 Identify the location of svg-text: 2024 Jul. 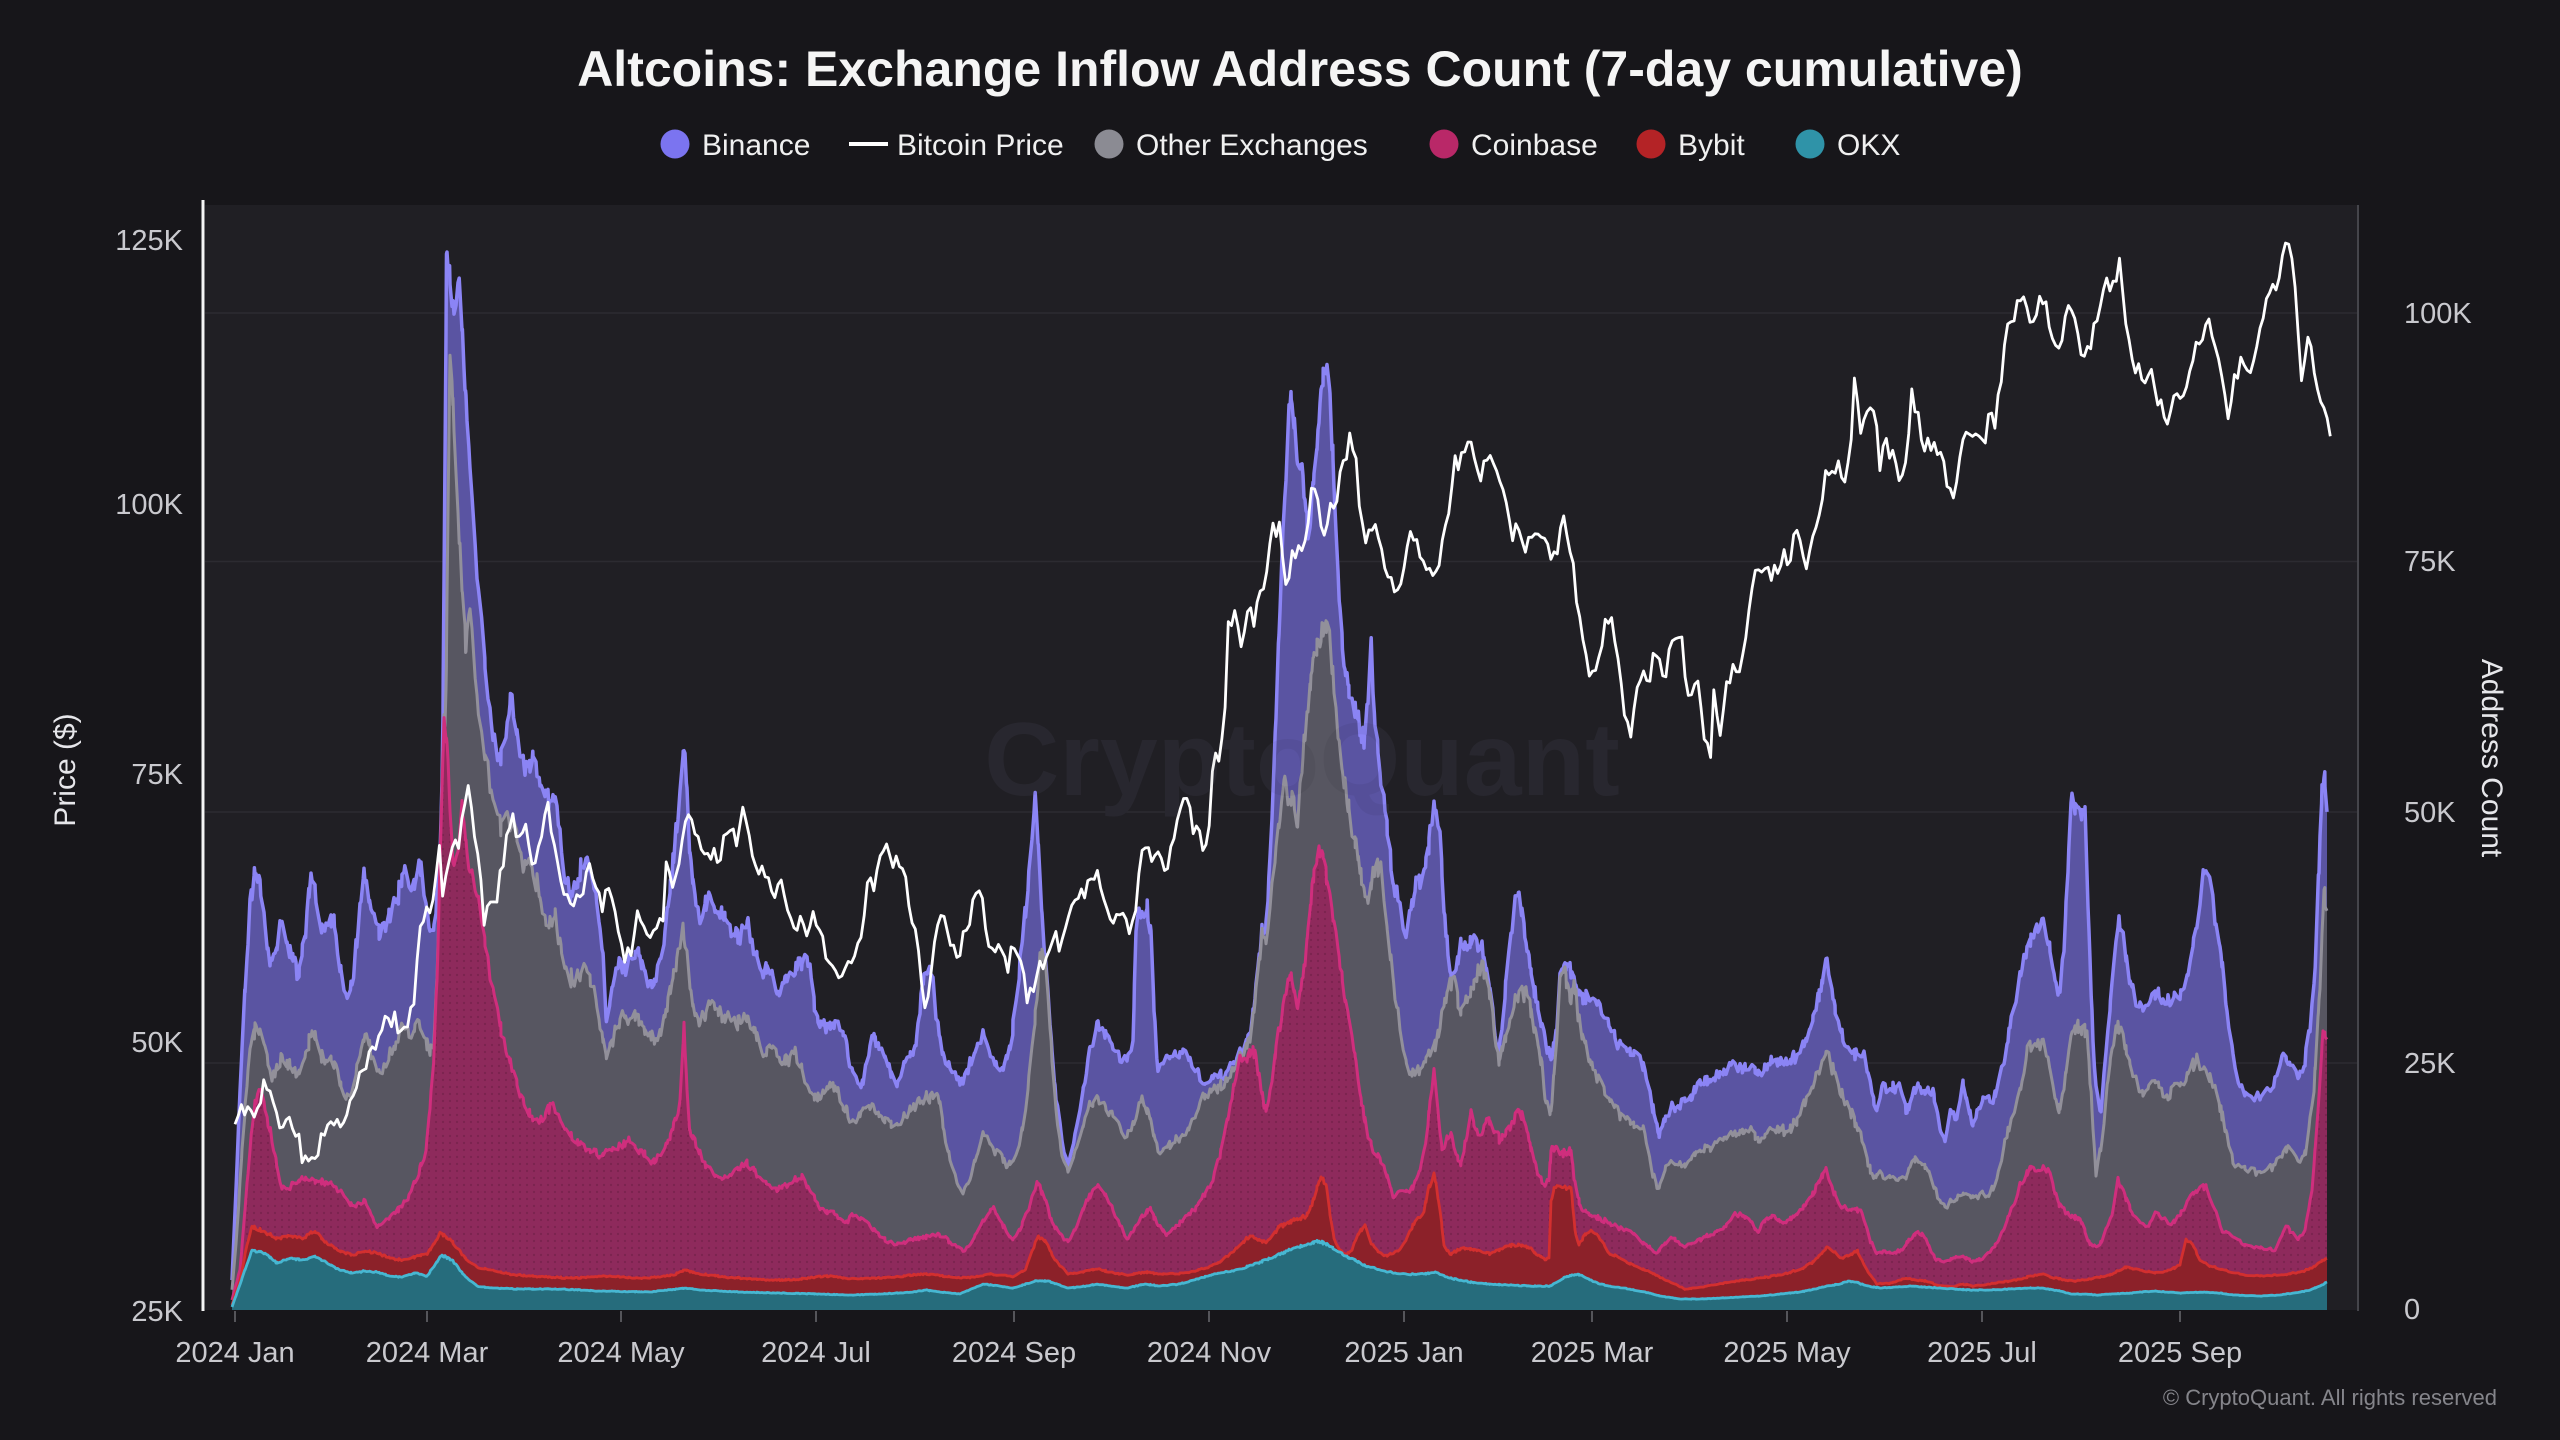
(816, 1353).